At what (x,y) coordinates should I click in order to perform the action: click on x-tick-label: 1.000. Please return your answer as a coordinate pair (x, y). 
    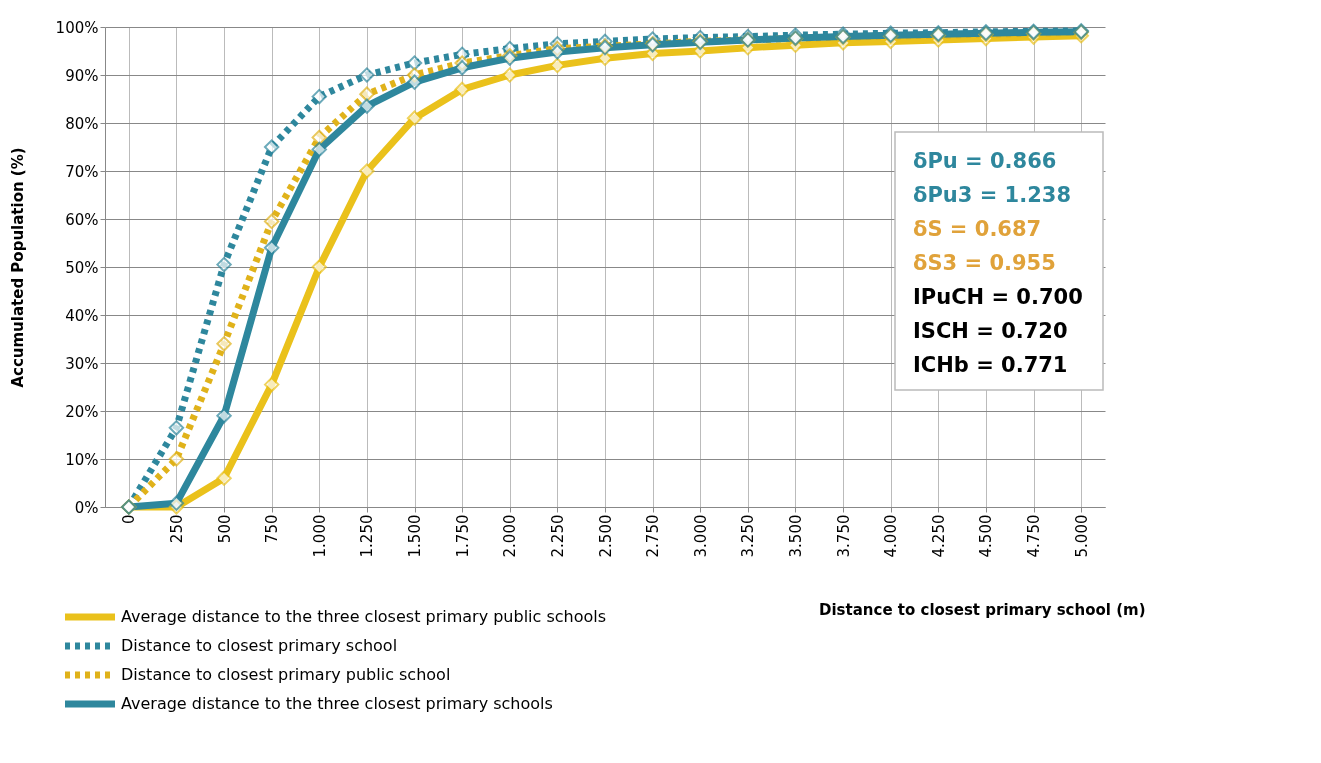
    Looking at the image, I should click on (319, 536).